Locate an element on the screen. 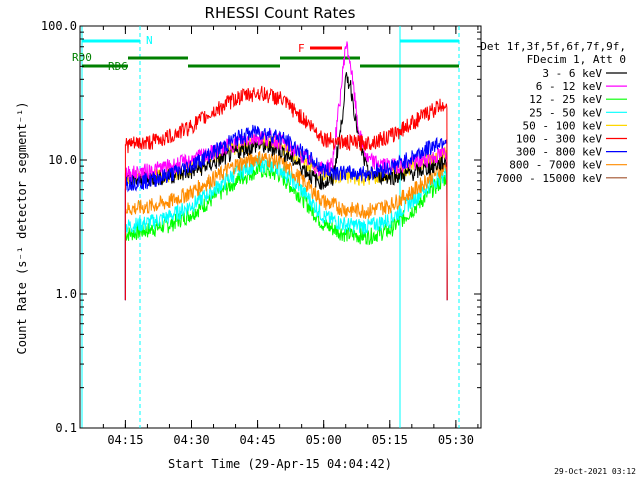  series-line-12-25-kev is located at coordinates (286, 231).